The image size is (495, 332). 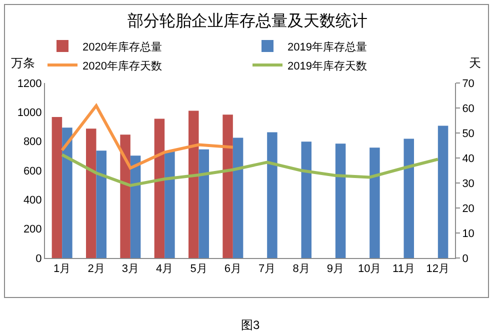 I want to click on x-tick-label: 1月, so click(x=62, y=269).